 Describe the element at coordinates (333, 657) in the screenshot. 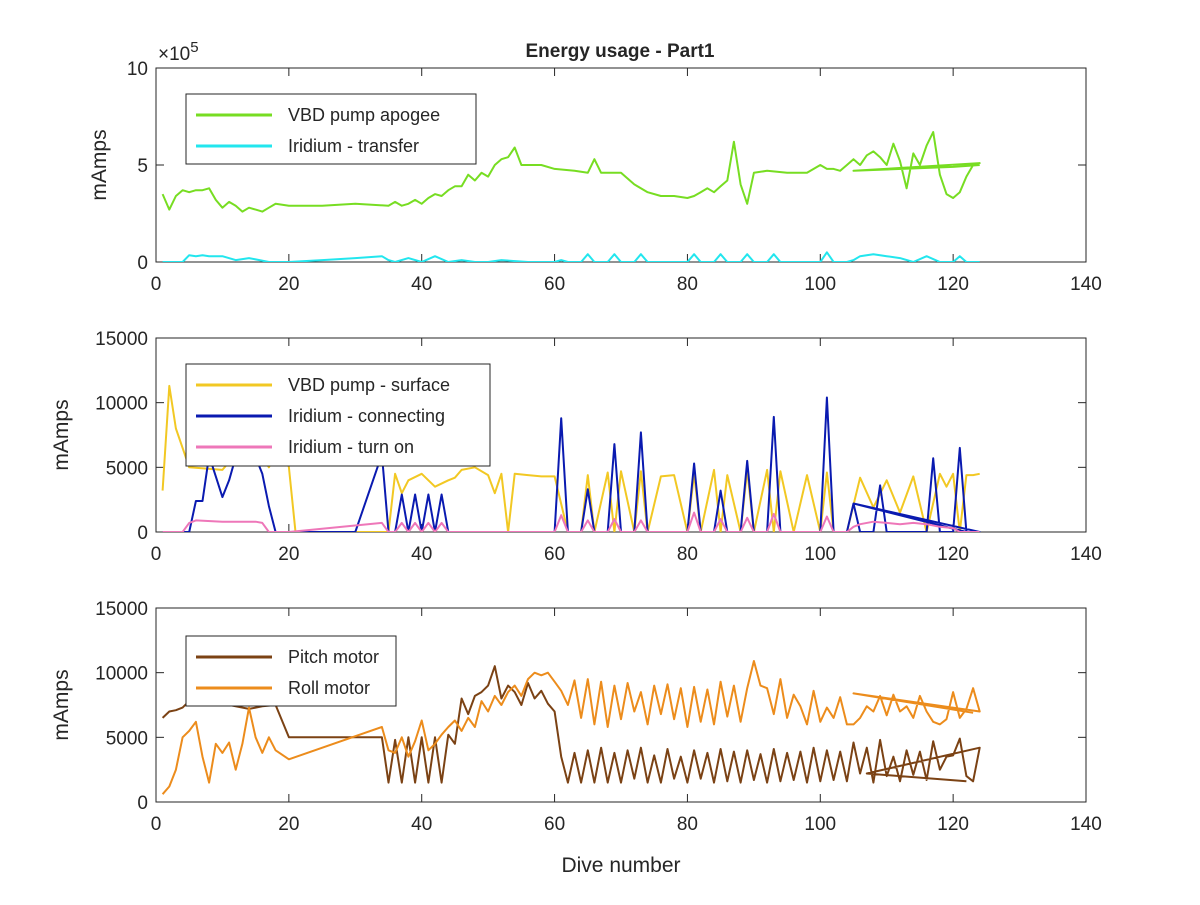

I see `legend-entry: Pitch motor` at that location.